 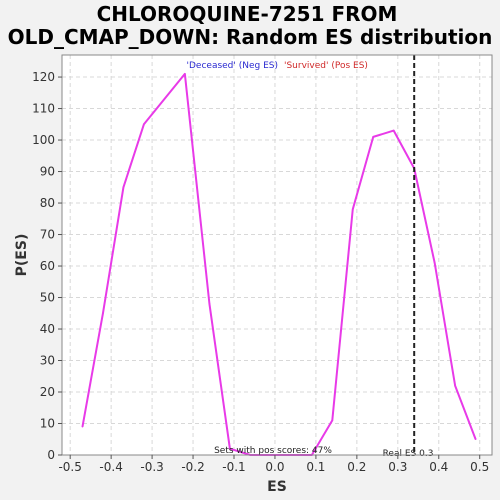 I want to click on y-tick-label-6: 60, so click(x=47, y=266).